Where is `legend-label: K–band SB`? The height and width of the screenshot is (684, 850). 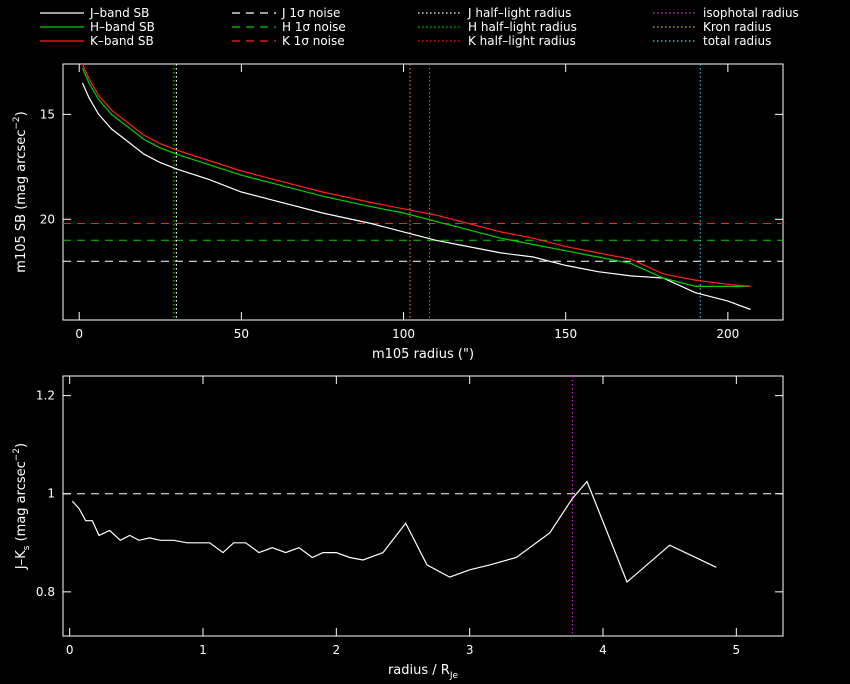 legend-label: K–band SB is located at coordinates (122, 41).